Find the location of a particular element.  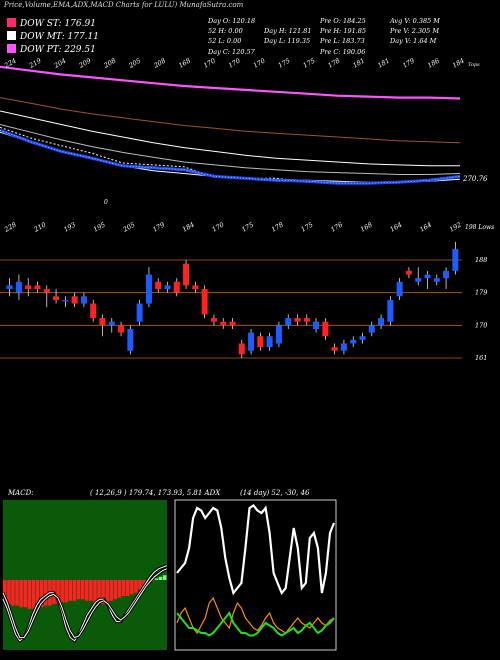

top-label: 209 is located at coordinates (85, 64).